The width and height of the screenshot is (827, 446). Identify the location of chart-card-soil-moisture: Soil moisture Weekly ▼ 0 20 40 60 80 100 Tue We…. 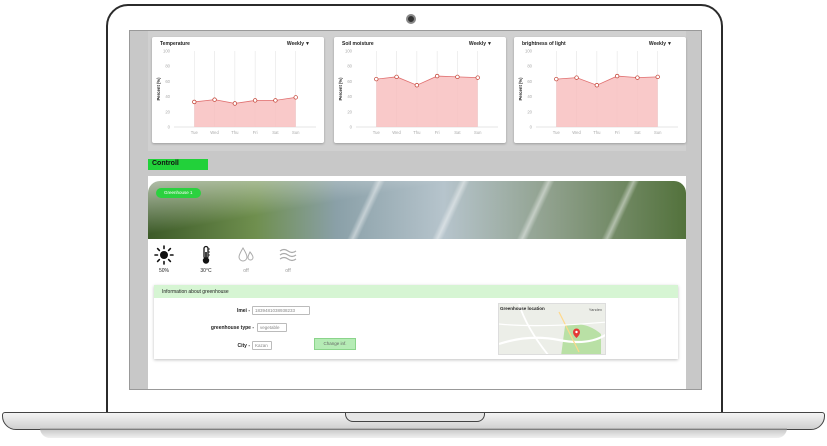
(420, 90).